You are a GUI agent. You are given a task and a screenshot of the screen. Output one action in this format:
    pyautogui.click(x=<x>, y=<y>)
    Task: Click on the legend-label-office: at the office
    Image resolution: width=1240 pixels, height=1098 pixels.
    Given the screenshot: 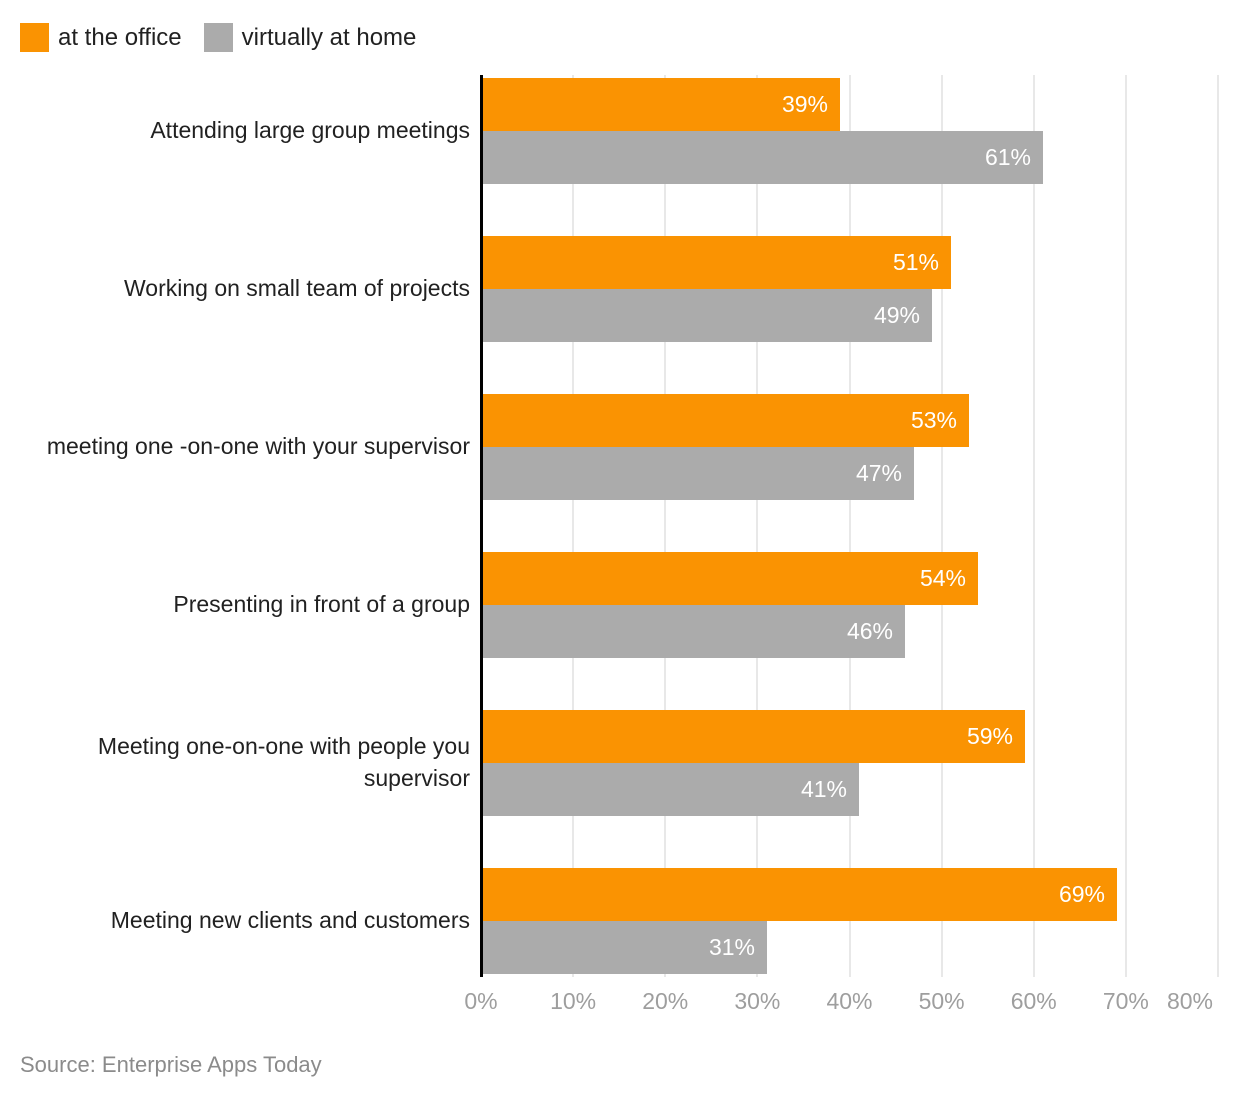 What is the action you would take?
    pyautogui.click(x=120, y=37)
    